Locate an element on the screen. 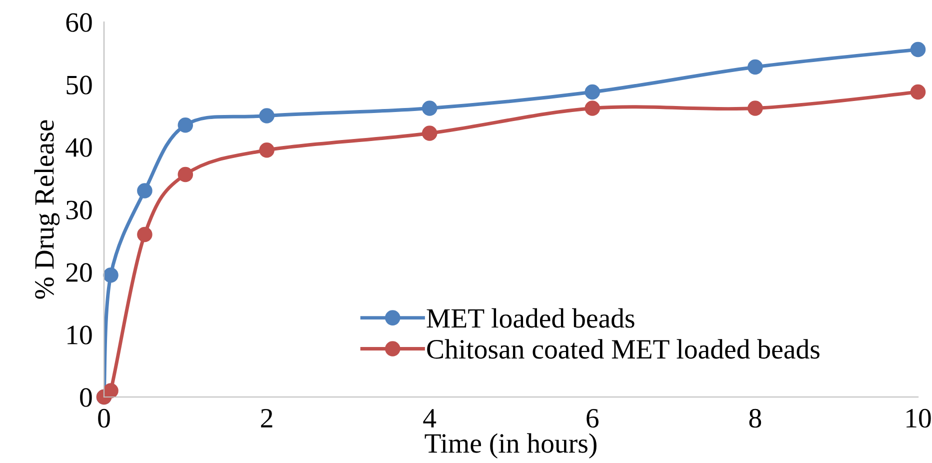  y-tick-label: 30 is located at coordinates (79, 210).